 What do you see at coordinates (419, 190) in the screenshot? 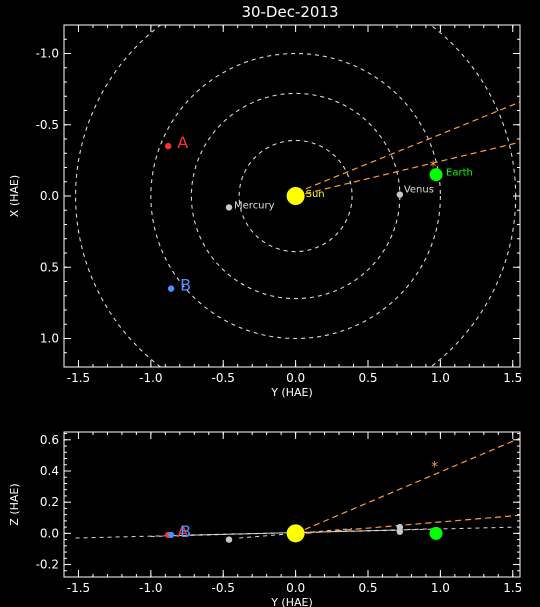
I see `venus-label: Venus` at bounding box center [419, 190].